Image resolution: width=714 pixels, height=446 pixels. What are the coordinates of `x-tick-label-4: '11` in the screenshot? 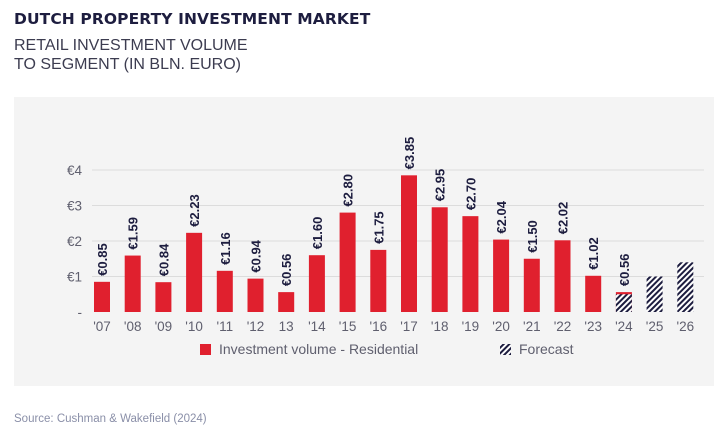 It's located at (225, 326).